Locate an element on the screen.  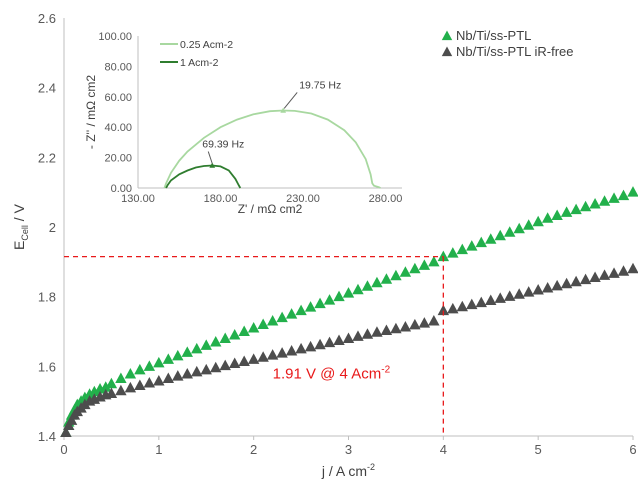
y-tick-label: 2 is located at coordinates (52, 227).